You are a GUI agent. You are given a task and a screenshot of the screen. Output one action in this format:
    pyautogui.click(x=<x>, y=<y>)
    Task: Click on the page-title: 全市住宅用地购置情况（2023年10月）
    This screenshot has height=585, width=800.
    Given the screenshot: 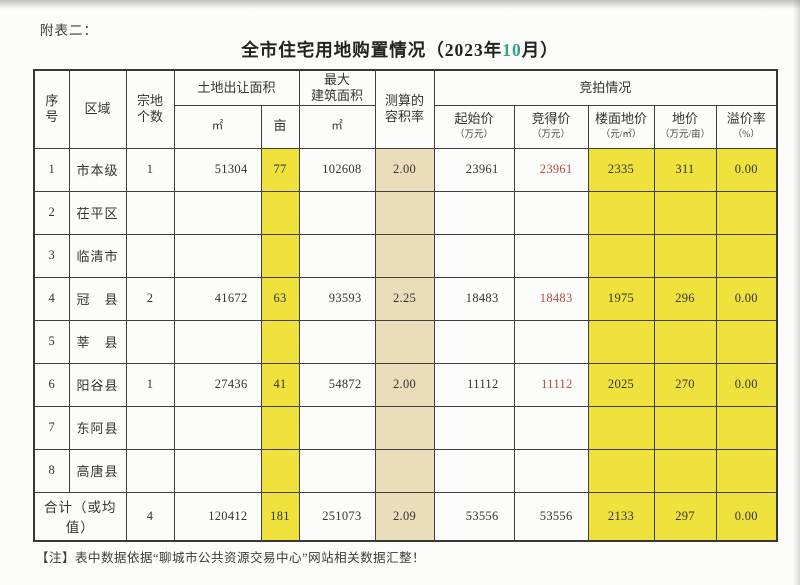 What is the action you would take?
    pyautogui.click(x=400, y=49)
    